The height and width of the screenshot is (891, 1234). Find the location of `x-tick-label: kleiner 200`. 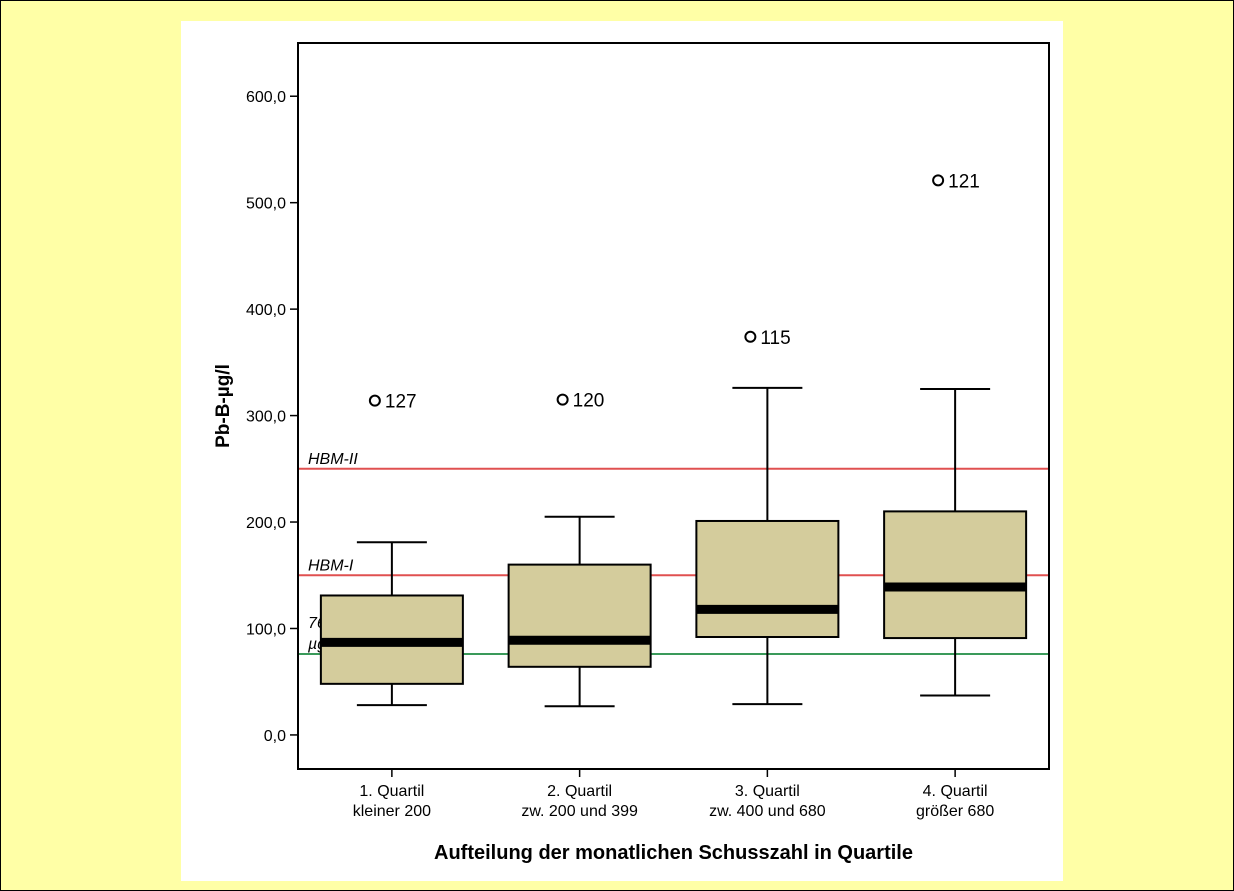

x-tick-label: kleiner 200 is located at coordinates (392, 811).